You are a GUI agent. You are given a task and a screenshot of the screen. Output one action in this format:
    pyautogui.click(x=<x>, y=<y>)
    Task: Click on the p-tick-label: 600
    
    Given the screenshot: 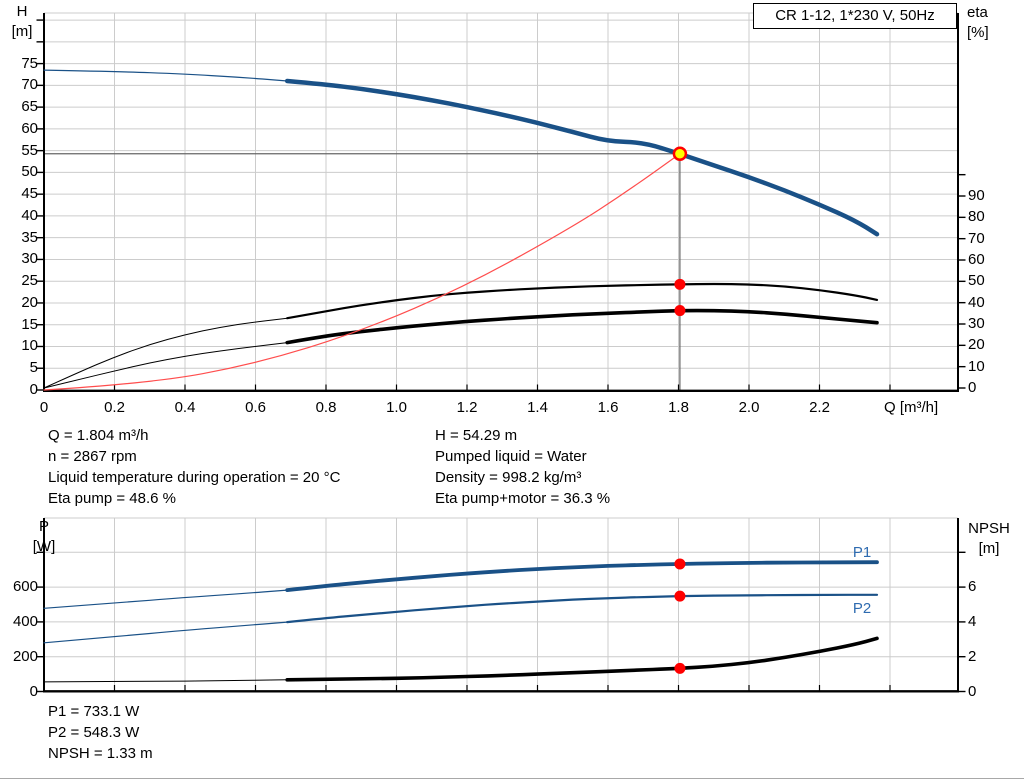 What is the action you would take?
    pyautogui.click(x=25, y=587)
    